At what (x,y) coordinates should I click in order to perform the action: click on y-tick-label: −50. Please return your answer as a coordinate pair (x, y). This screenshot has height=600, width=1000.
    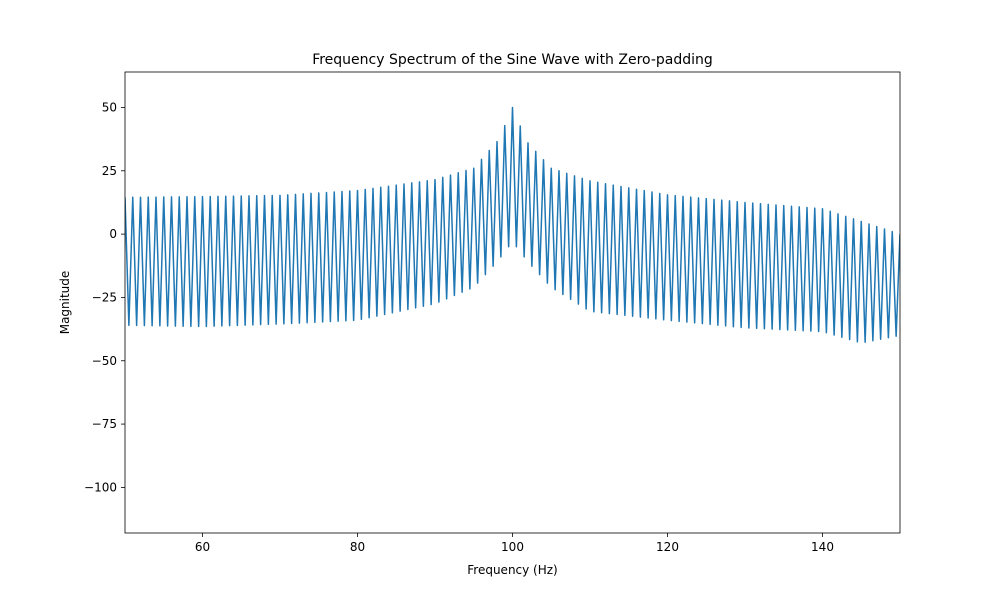
    Looking at the image, I should click on (104, 361).